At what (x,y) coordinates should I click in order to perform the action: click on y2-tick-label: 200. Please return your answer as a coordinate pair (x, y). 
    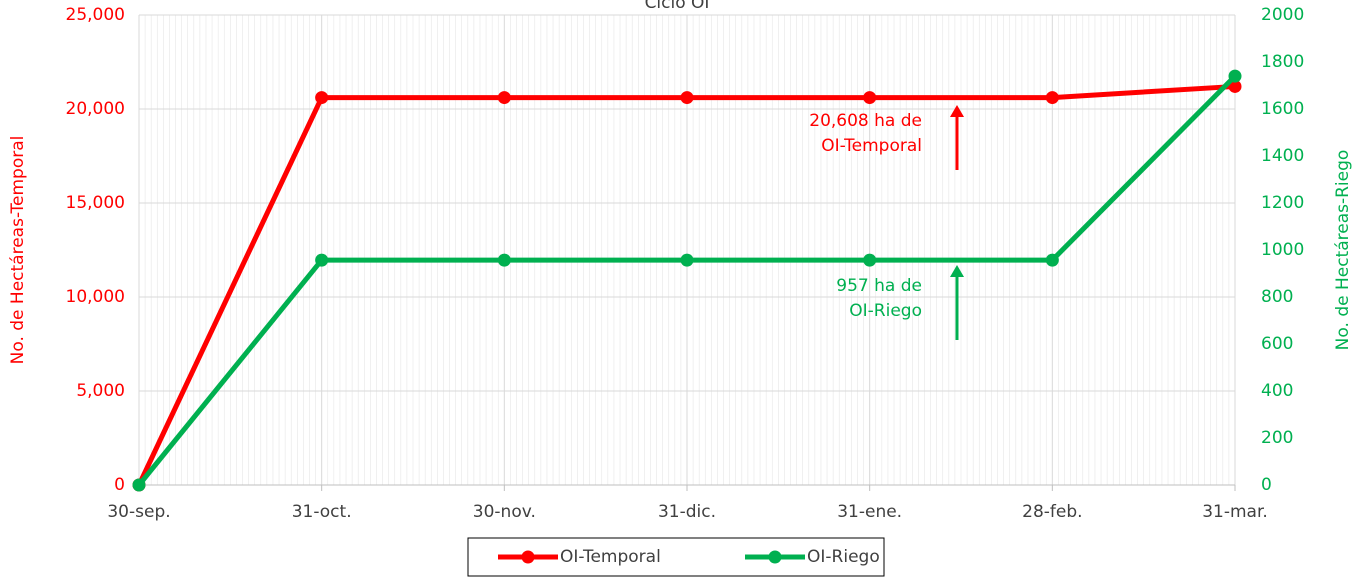
    Looking at the image, I should click on (1277, 438).